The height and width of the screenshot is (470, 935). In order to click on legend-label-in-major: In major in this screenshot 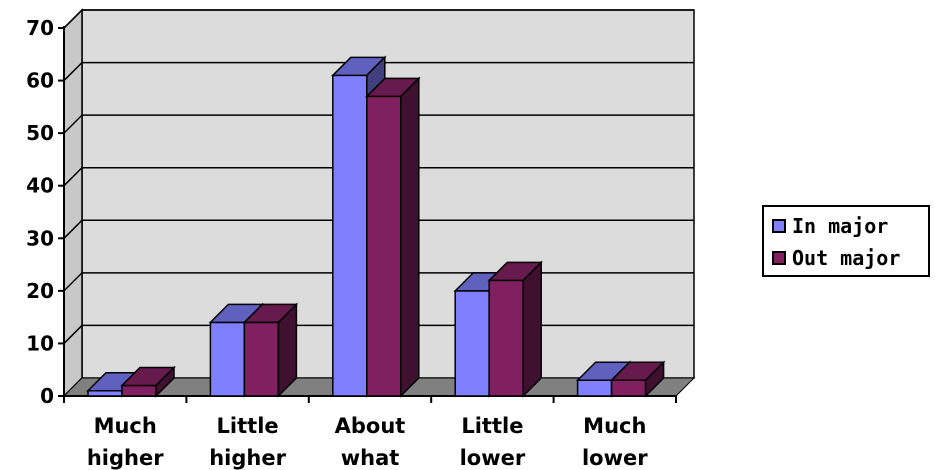, I will do `click(840, 226)`.